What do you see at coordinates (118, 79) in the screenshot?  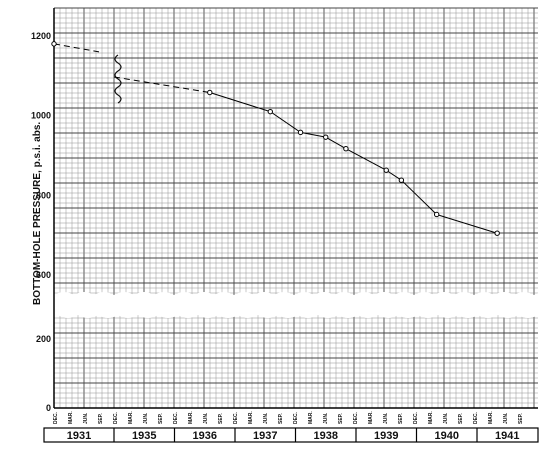 I see `x-axis-break` at bounding box center [118, 79].